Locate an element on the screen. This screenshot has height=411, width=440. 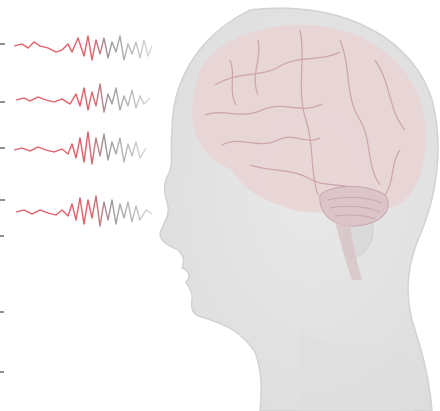
edge-marks is located at coordinates (2, 208).